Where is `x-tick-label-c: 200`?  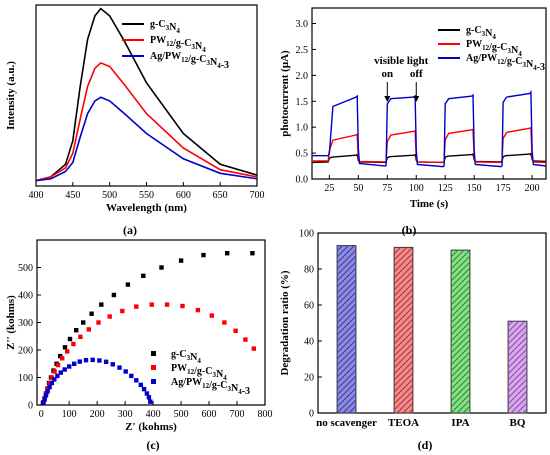
x-tick-label-c: 200 is located at coordinates (97, 414).